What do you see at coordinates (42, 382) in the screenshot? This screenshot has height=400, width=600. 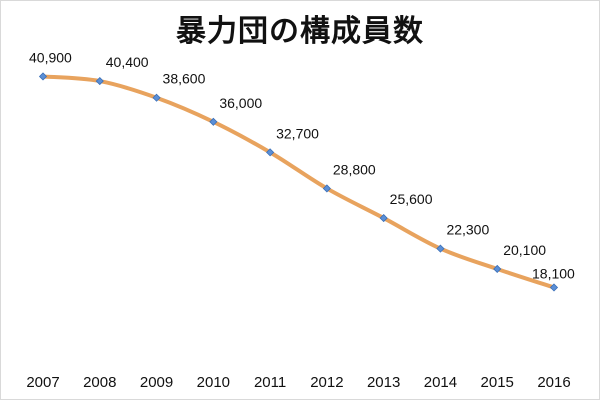 I see `x-tick-label: 2007` at bounding box center [42, 382].